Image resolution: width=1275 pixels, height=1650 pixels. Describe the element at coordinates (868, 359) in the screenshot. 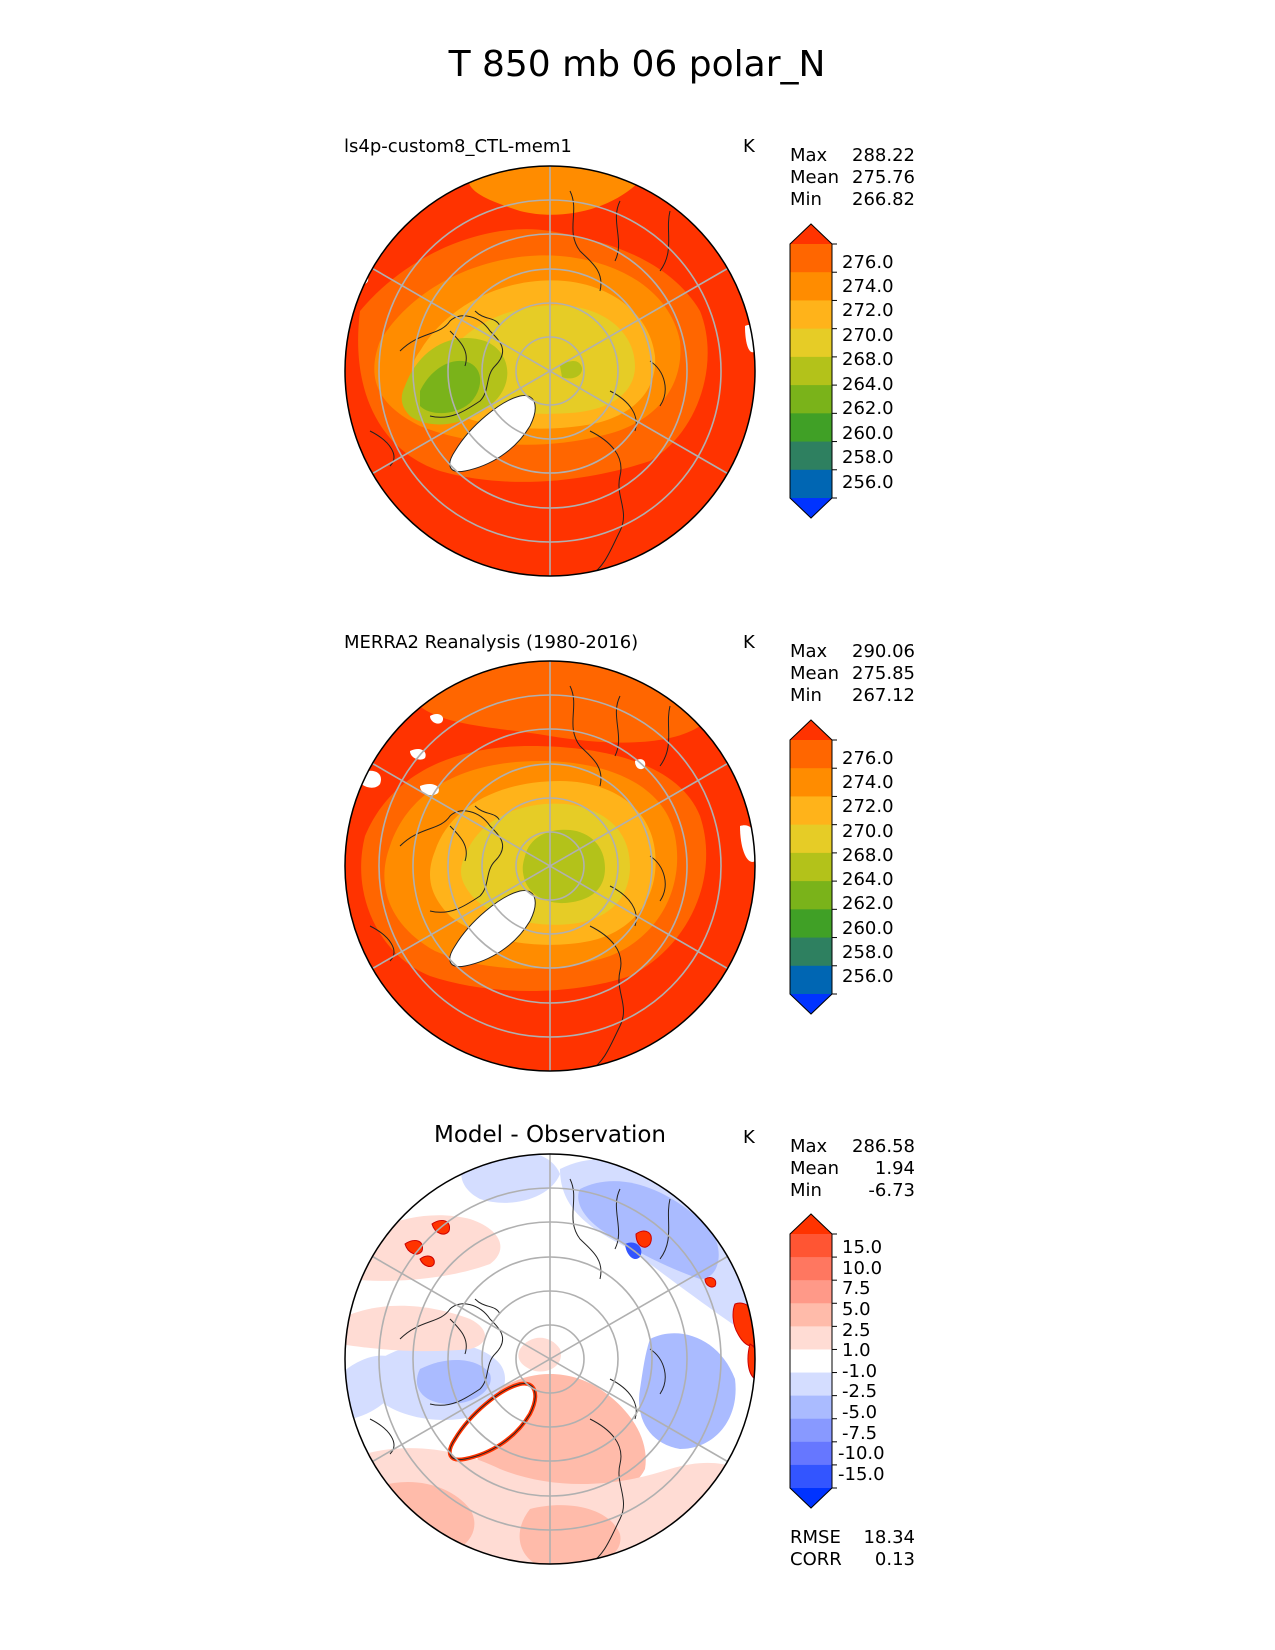

I see `colorbar-tick-label: 268.0` at that location.